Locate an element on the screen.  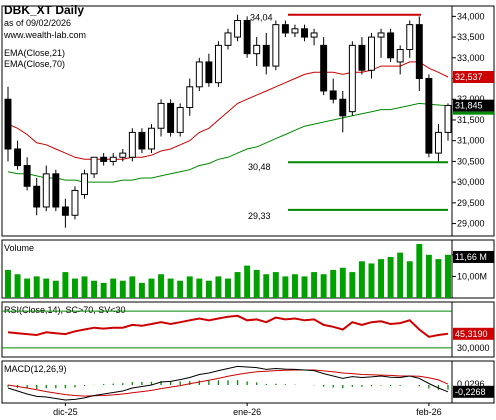
price-tick-label: 29,000 is located at coordinates (471, 224).